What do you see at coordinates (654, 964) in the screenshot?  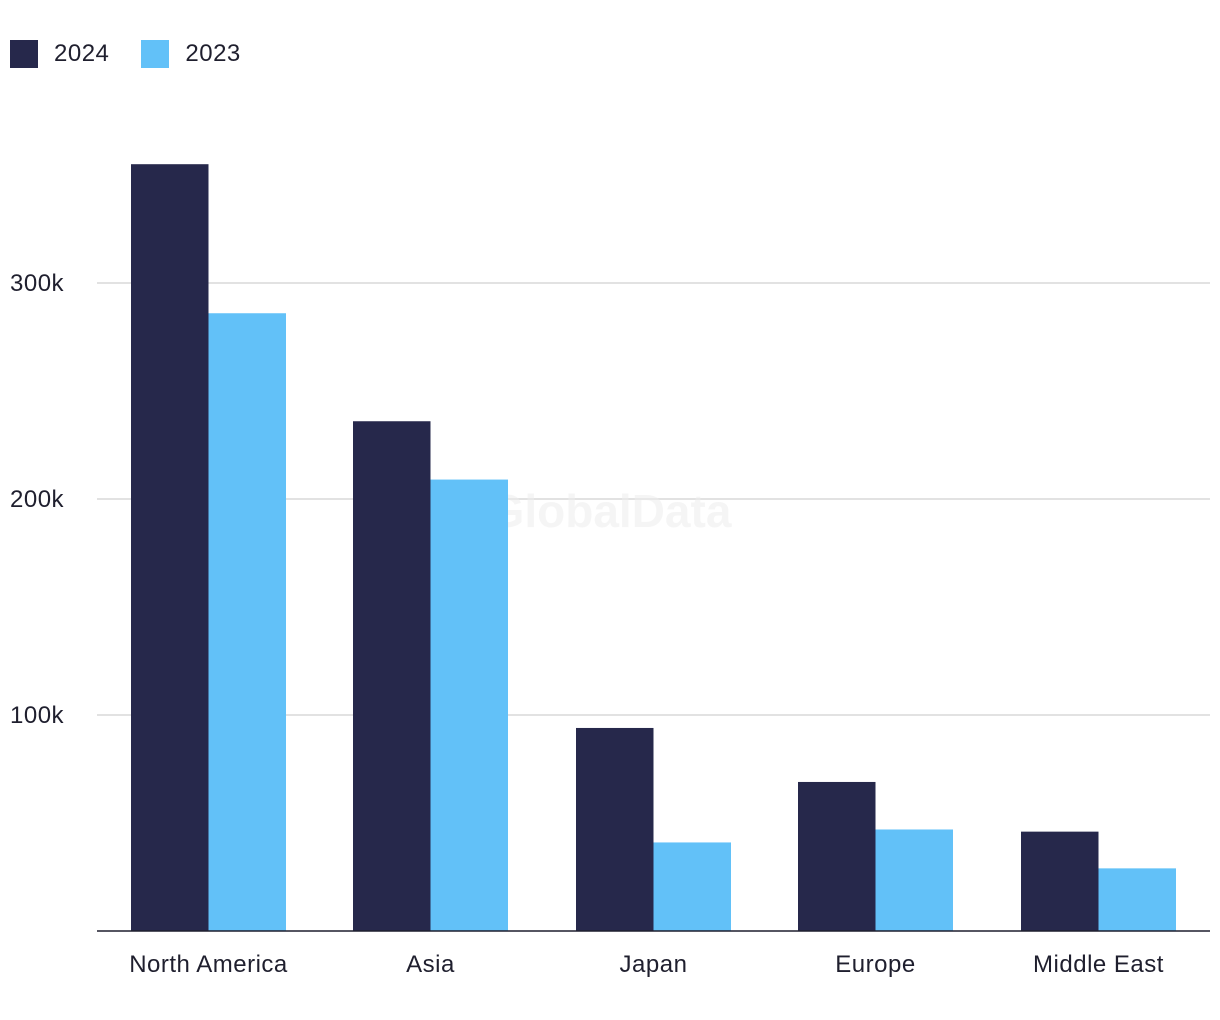 I see `x-category-label: Japan` at bounding box center [654, 964].